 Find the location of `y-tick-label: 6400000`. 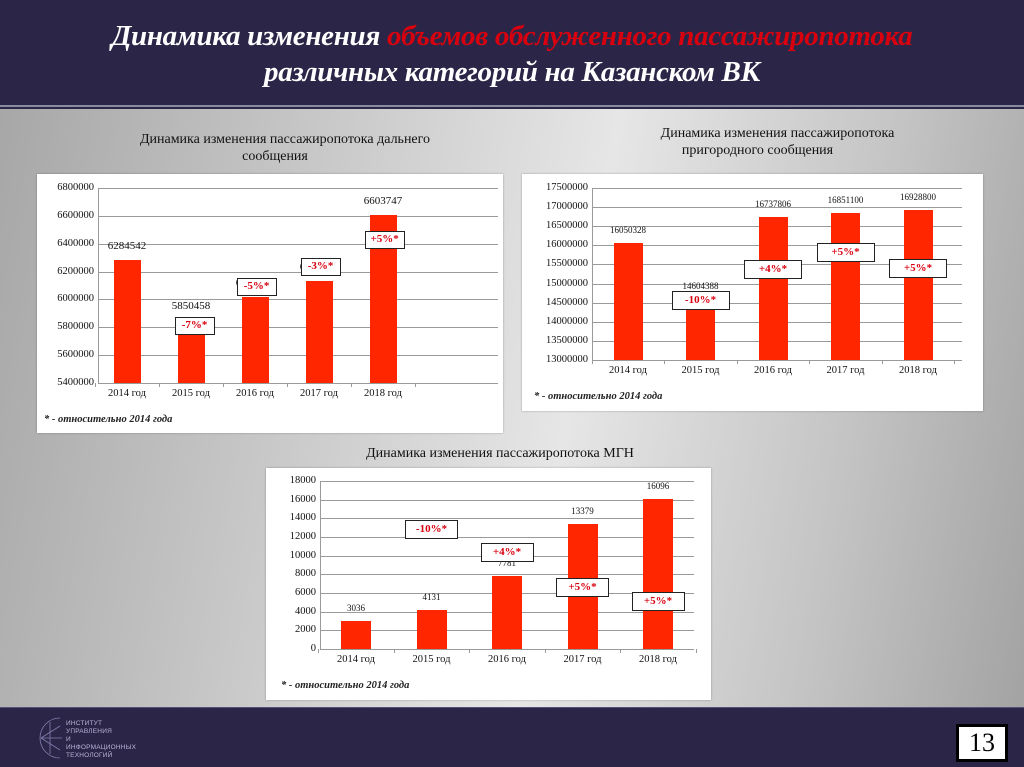

y-tick-label: 6400000 is located at coordinates (75, 243).